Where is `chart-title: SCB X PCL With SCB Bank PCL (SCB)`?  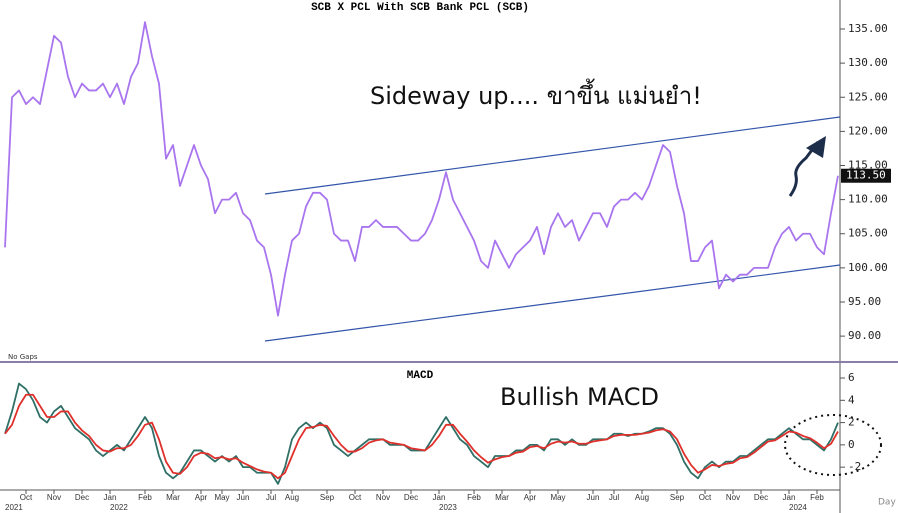 chart-title: SCB X PCL With SCB Bank PCL (SCB) is located at coordinates (420, 8).